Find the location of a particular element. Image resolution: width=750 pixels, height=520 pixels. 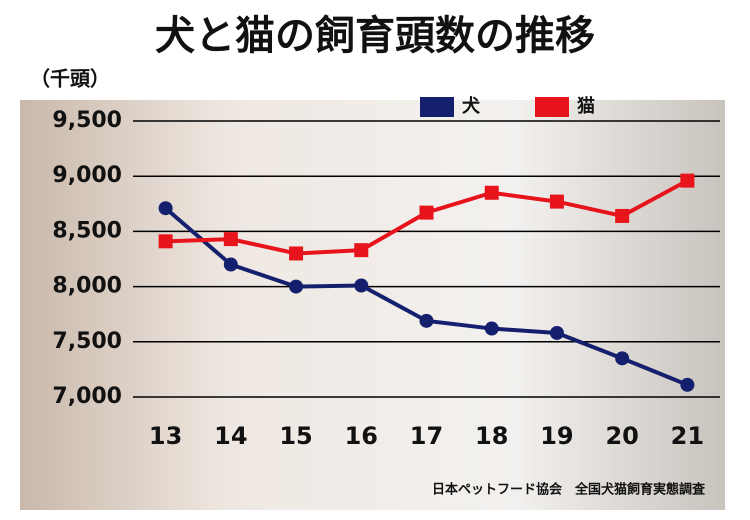

source: 日本ペットフード協会 全国犬猫飼育実態調査 is located at coordinates (569, 490).